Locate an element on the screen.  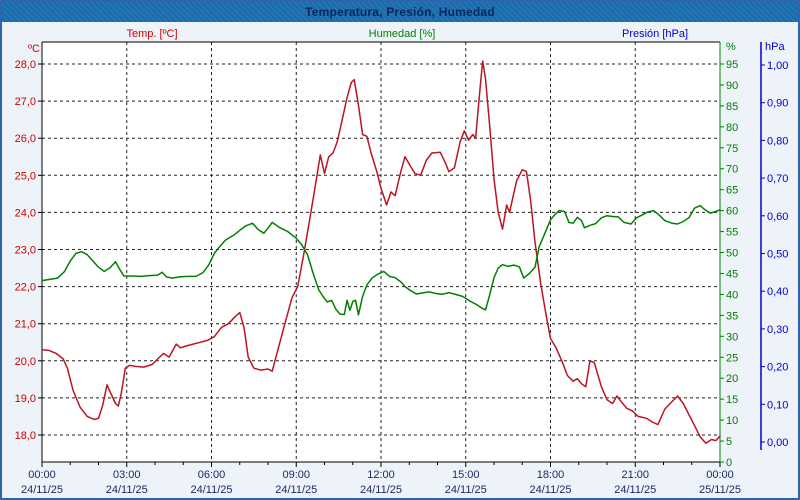
legend-temperature: Temp. [ºC] is located at coordinates (152, 34).